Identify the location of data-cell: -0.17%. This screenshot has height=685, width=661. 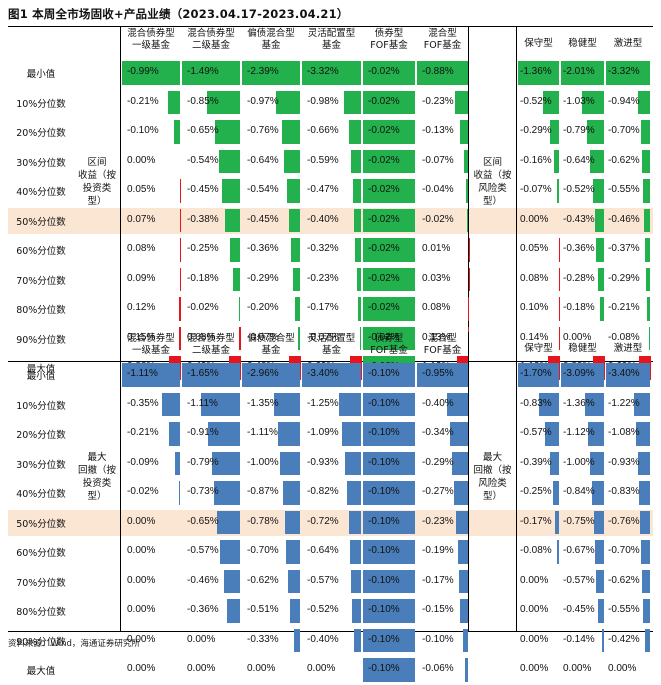
(442, 582).